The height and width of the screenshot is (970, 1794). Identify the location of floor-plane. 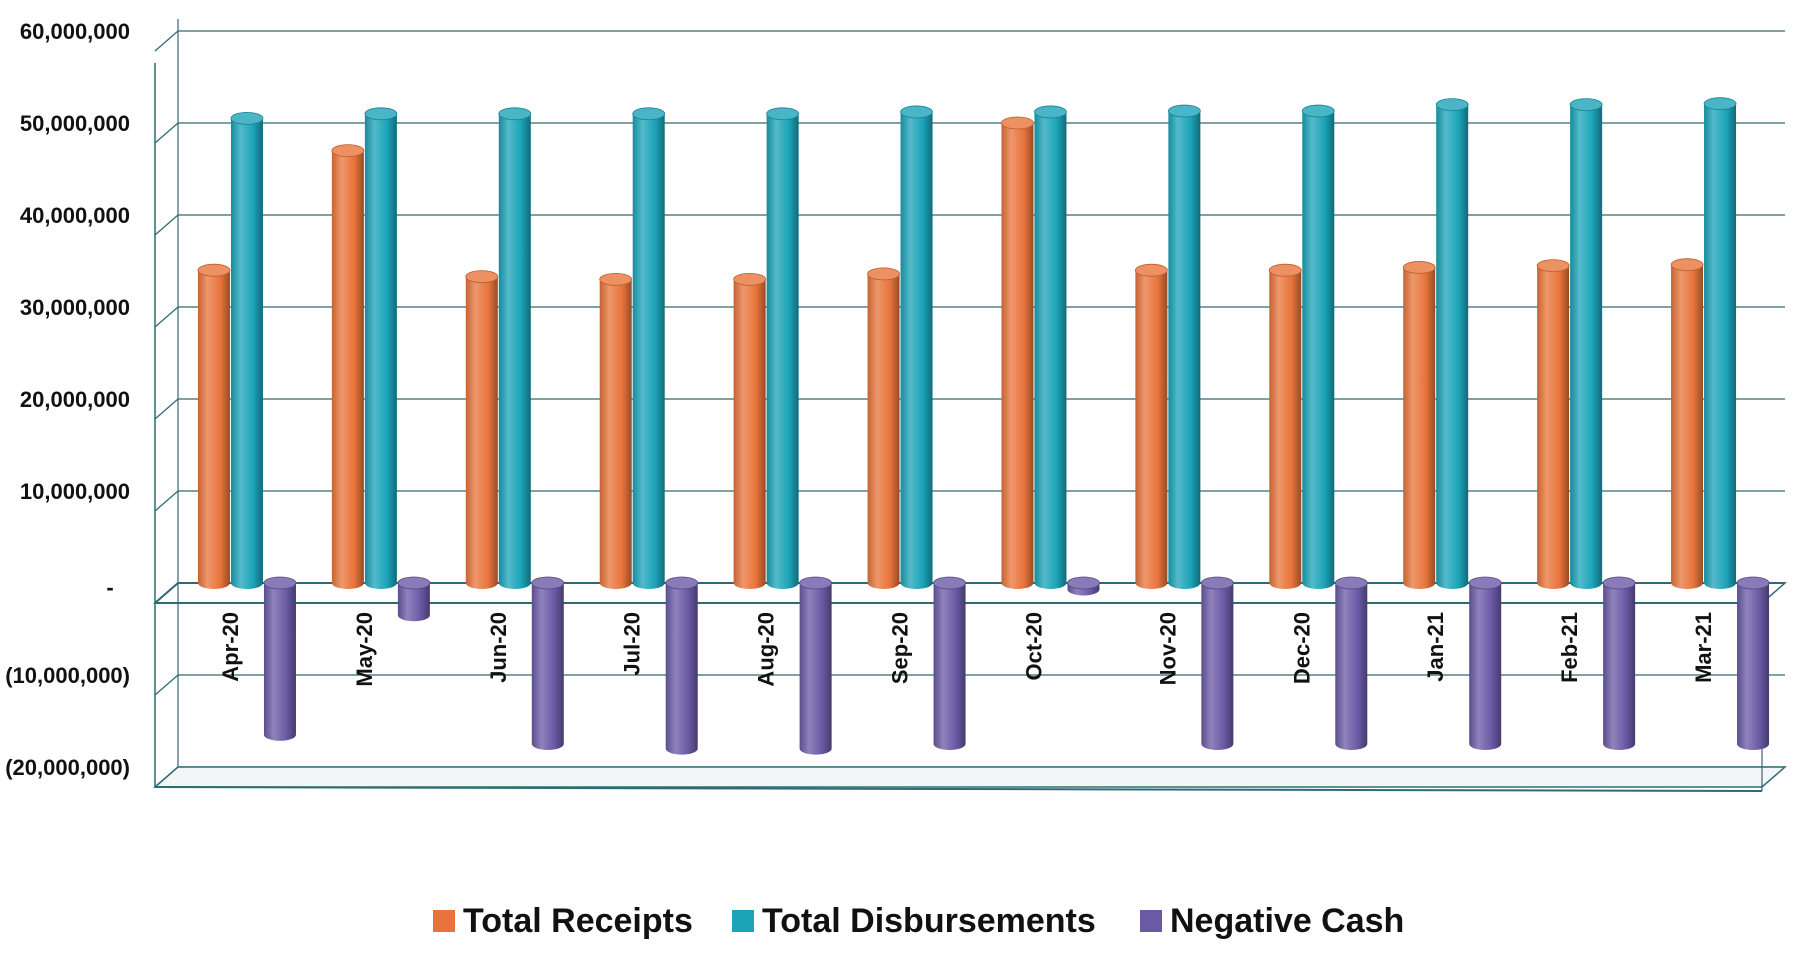
(970, 777).